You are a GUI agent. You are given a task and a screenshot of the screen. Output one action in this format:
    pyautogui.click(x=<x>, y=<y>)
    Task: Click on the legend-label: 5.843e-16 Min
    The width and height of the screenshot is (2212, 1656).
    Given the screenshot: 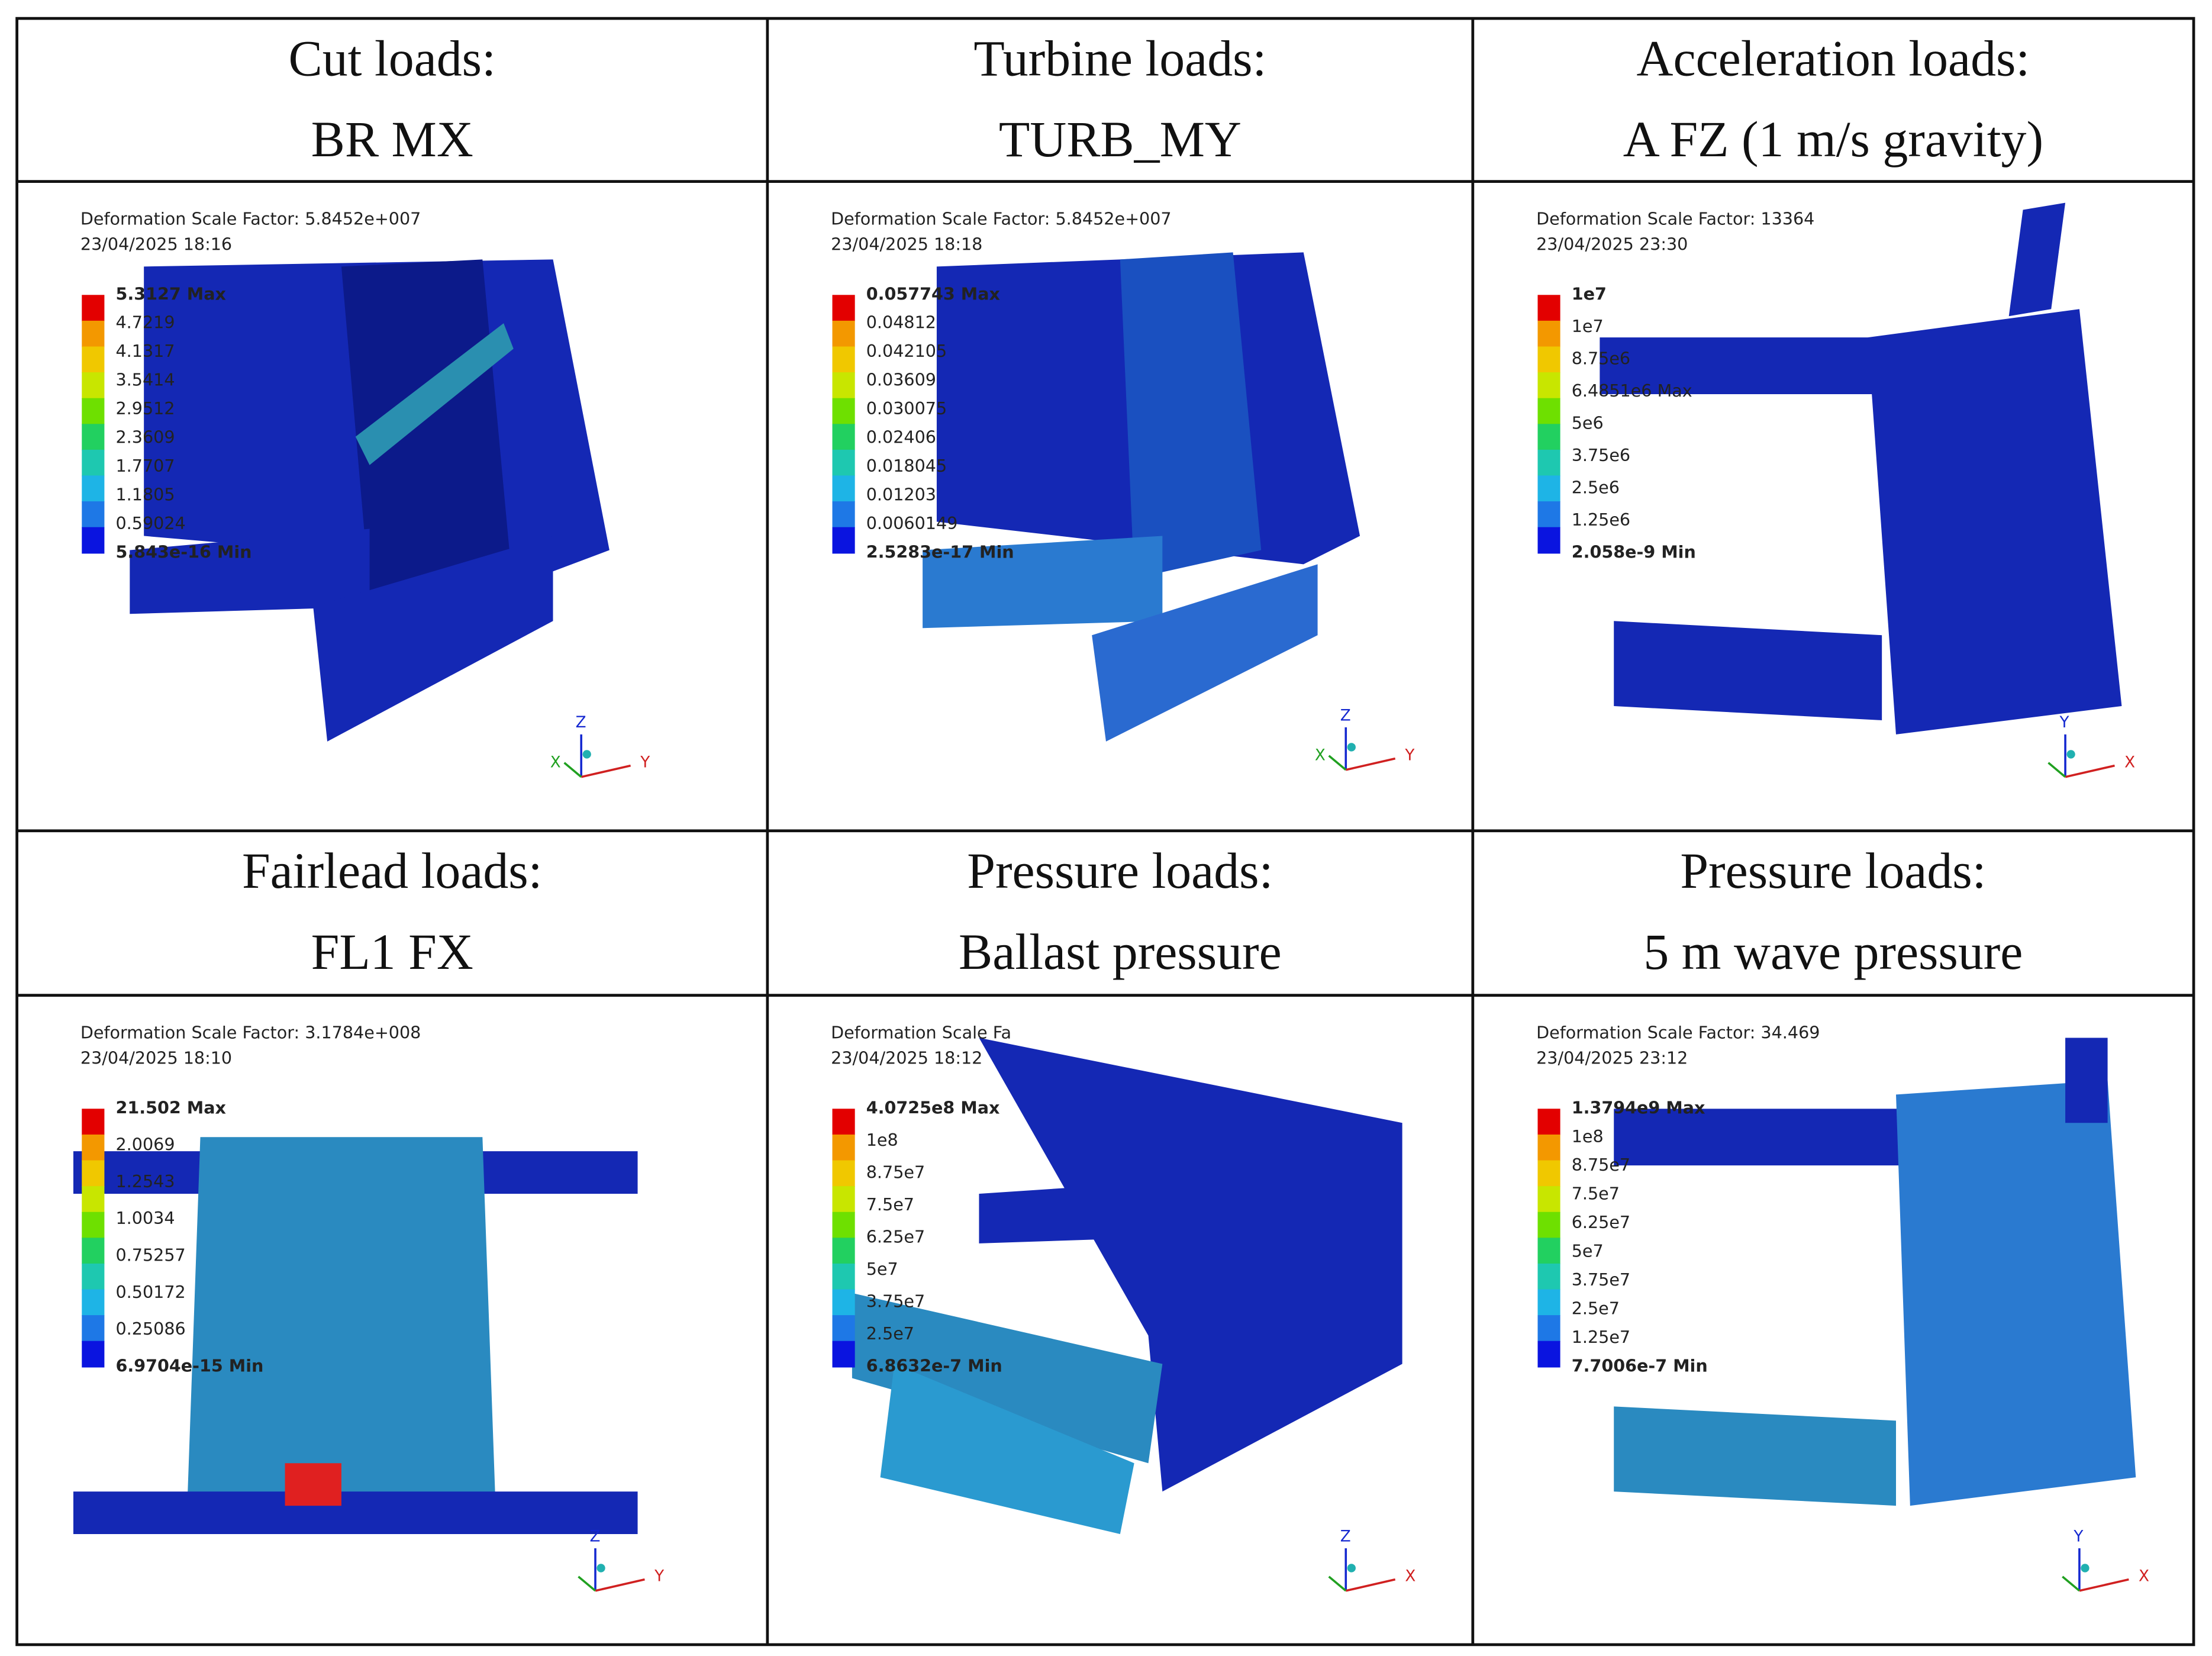 What is the action you would take?
    pyautogui.click(x=183, y=552)
    